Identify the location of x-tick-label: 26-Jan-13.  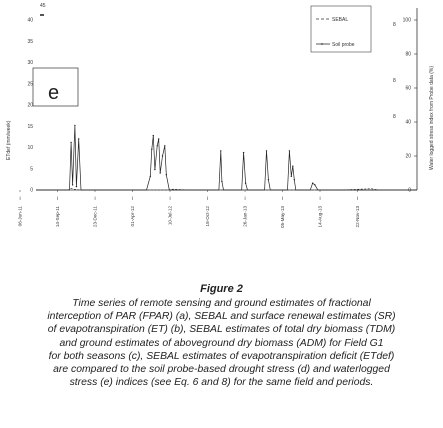
(245, 216).